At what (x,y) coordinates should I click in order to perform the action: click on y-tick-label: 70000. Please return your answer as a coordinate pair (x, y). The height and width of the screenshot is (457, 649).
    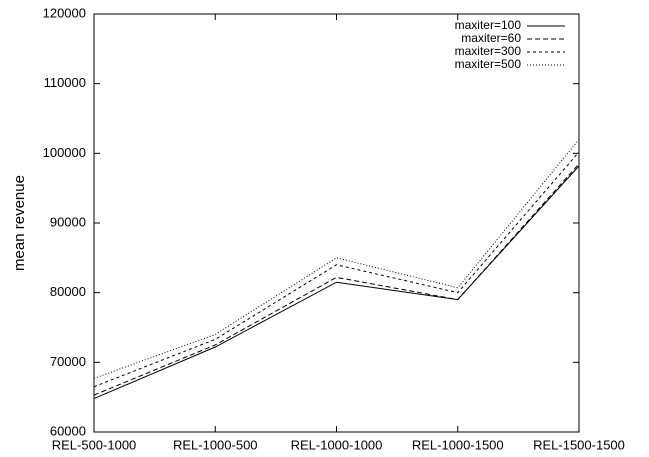
    Looking at the image, I should click on (68, 361).